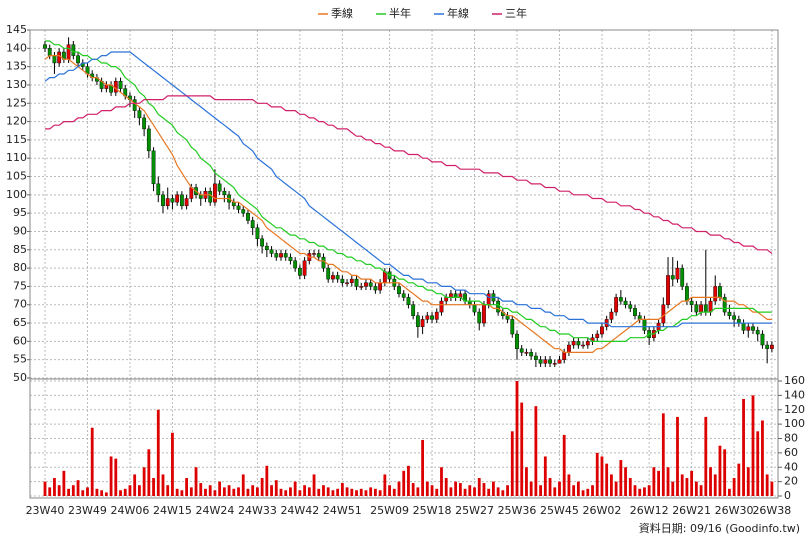 The image size is (808, 540). Describe the element at coordinates (400, 13) in the screenshot. I see `legend-label: 半年` at that location.